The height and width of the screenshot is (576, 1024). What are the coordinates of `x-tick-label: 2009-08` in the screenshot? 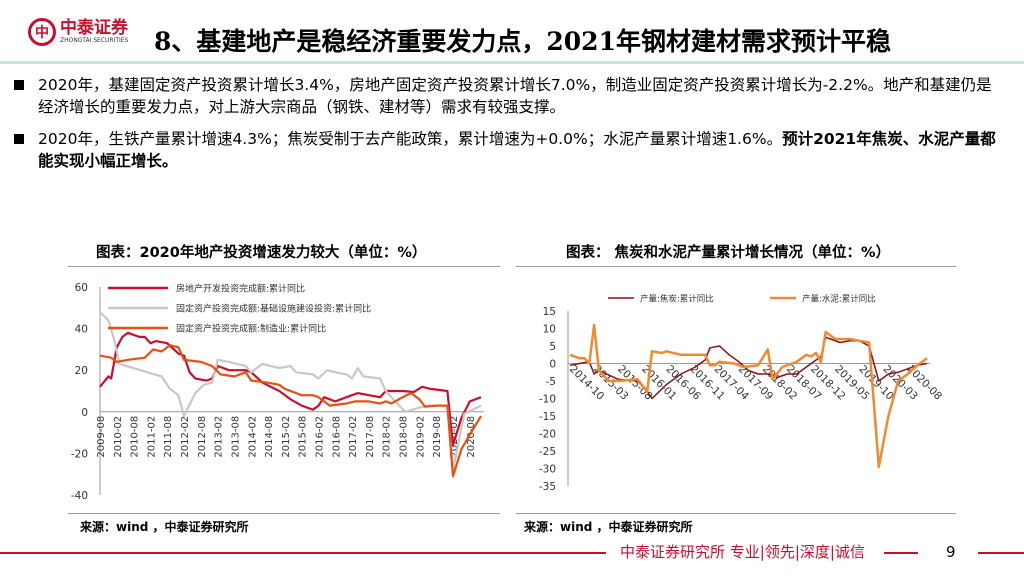 It's located at (101, 437).